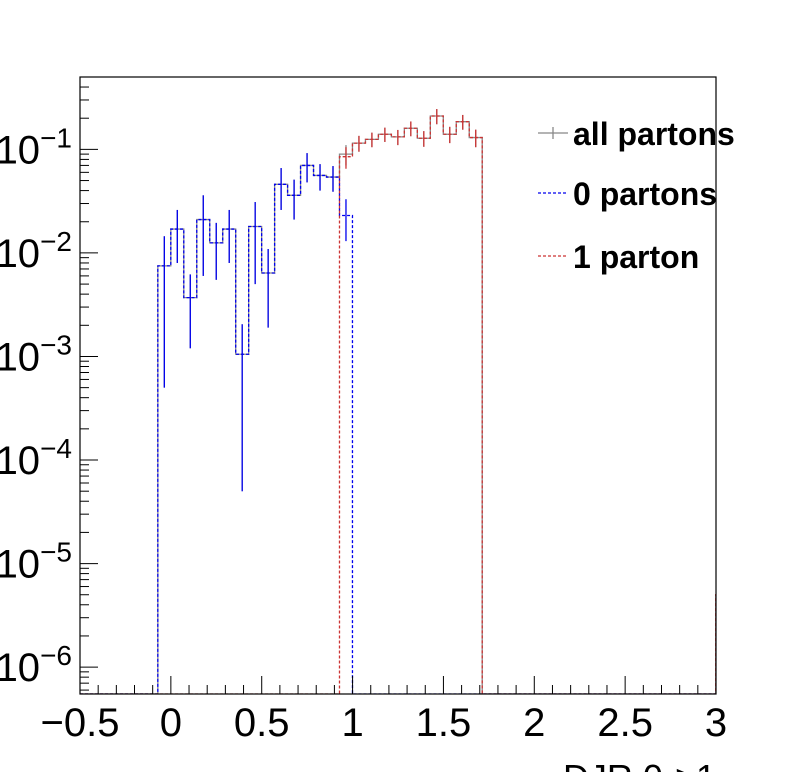 This screenshot has height=772, width=796. Describe the element at coordinates (352, 723) in the screenshot. I see `x-tick-label: 1` at that location.